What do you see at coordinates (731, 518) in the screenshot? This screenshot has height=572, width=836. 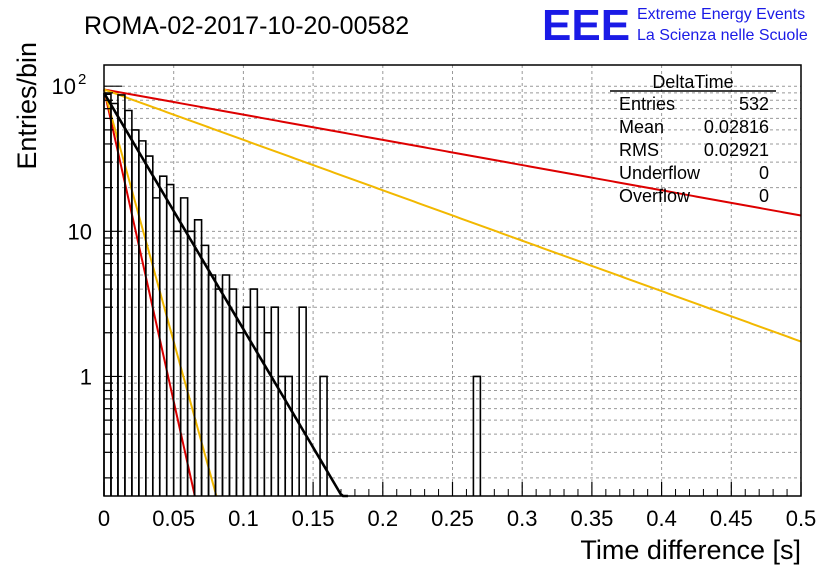 I see `x-tick-label: 0.45` at bounding box center [731, 518].